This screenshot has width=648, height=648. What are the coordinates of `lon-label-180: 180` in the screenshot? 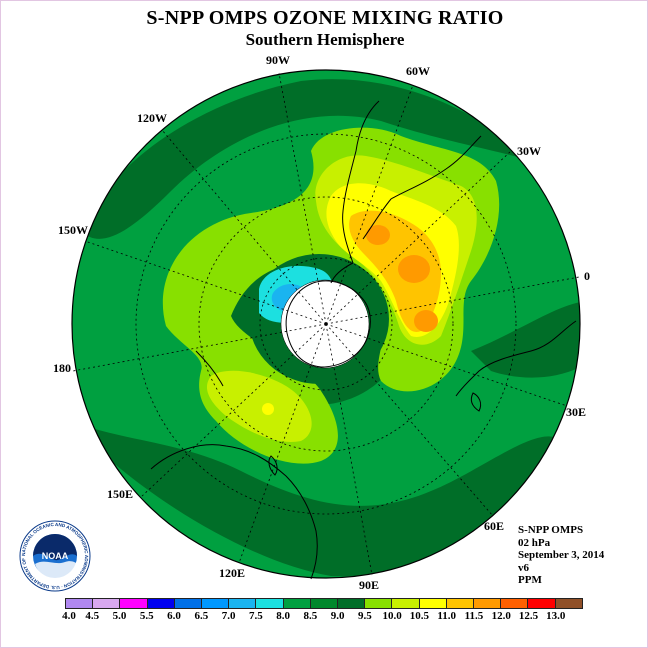 It's located at (62, 368).